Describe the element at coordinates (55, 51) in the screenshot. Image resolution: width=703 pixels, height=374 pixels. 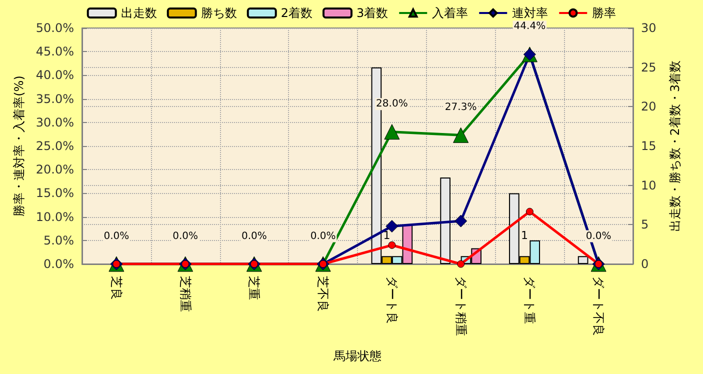
I see `y-tick-label: 45.0%` at that location.